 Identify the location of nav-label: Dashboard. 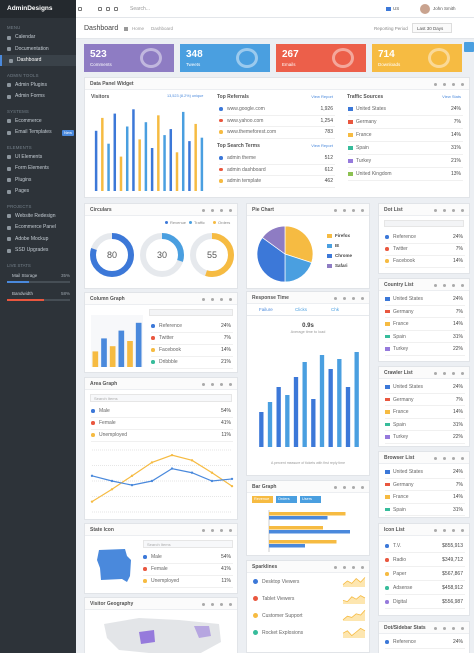
(29, 60).